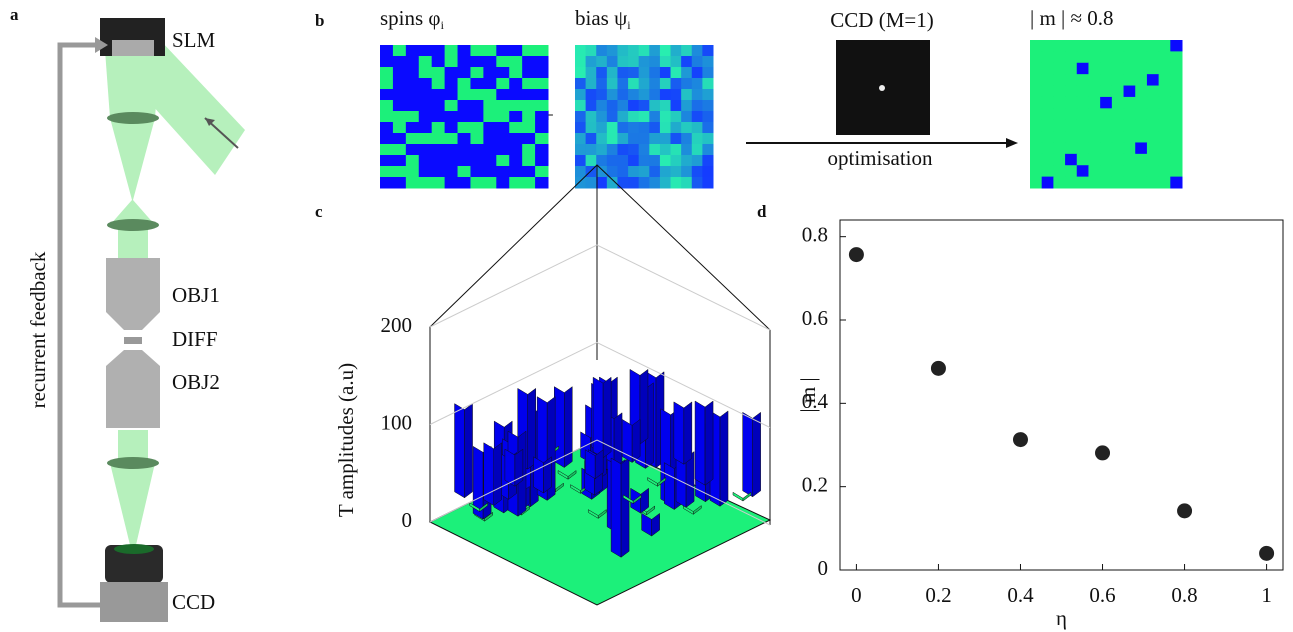  What do you see at coordinates (1012, 143) in the screenshot?
I see `arrow` at bounding box center [1012, 143].